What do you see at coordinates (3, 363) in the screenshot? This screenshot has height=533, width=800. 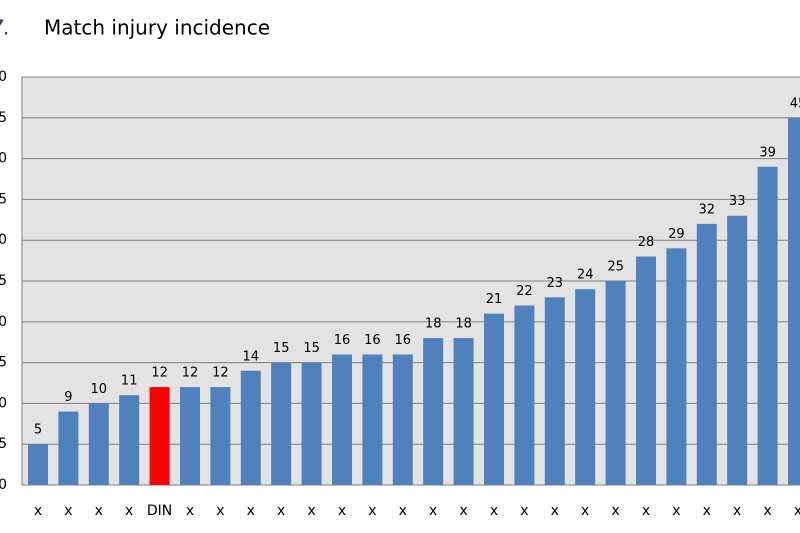 I see `y-tick-label: 15` at bounding box center [3, 363].